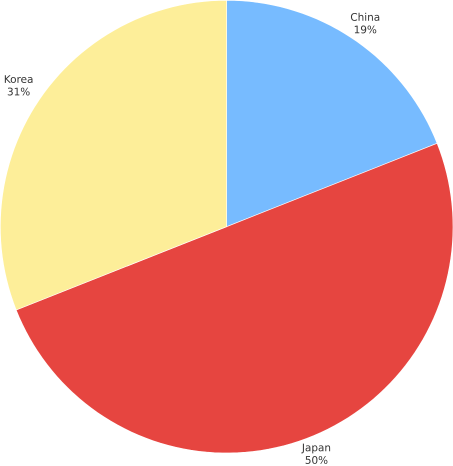  Describe the element at coordinates (316, 460) in the screenshot. I see `data-label: 50%` at that location.